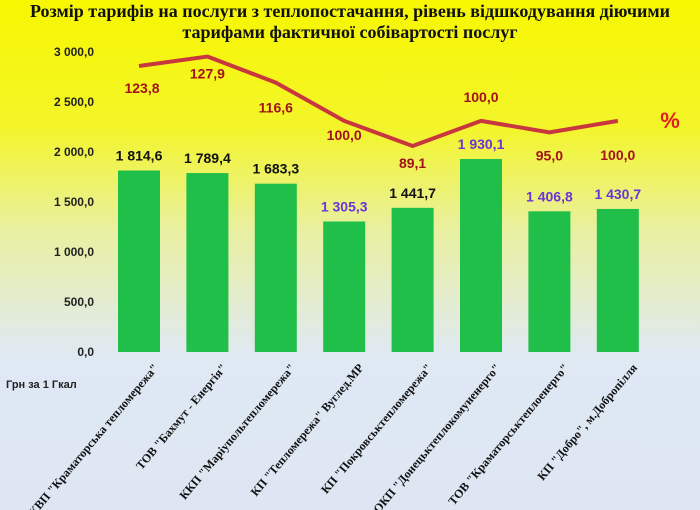 The height and width of the screenshot is (510, 700). Describe the element at coordinates (670, 120) in the screenshot. I see `percent-symbol: %` at that location.